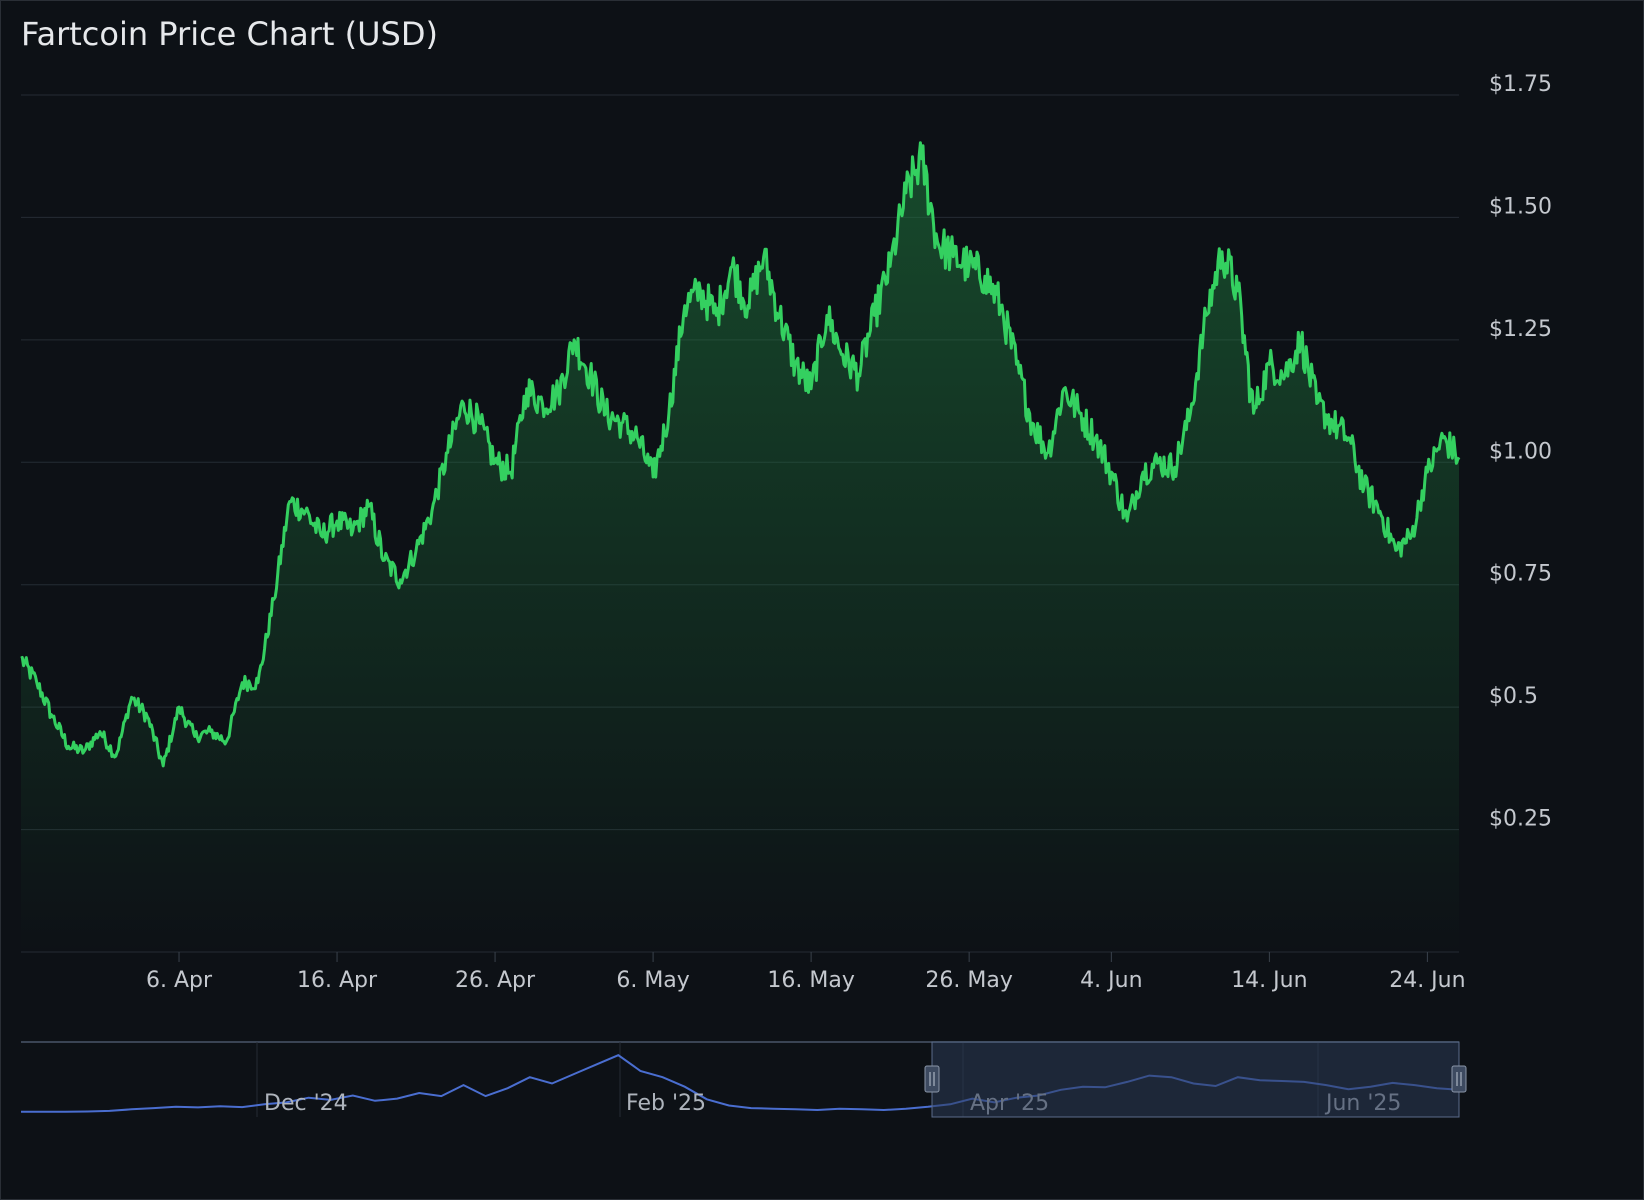  What do you see at coordinates (1520, 451) in the screenshot?
I see `y-tick-label: $1.00` at bounding box center [1520, 451].